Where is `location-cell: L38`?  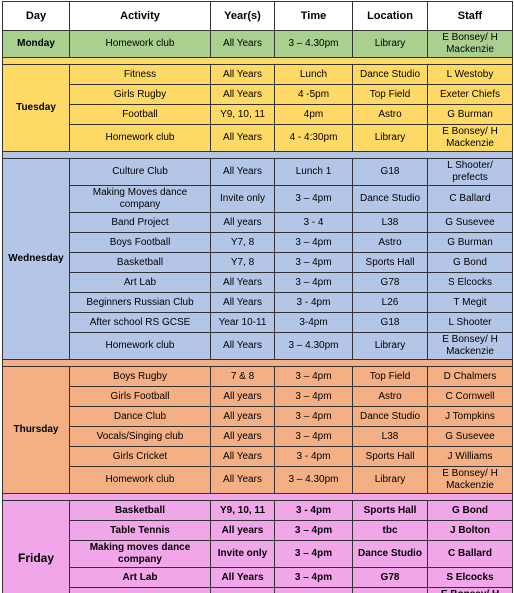
location-cell: L38 is located at coordinates (390, 222).